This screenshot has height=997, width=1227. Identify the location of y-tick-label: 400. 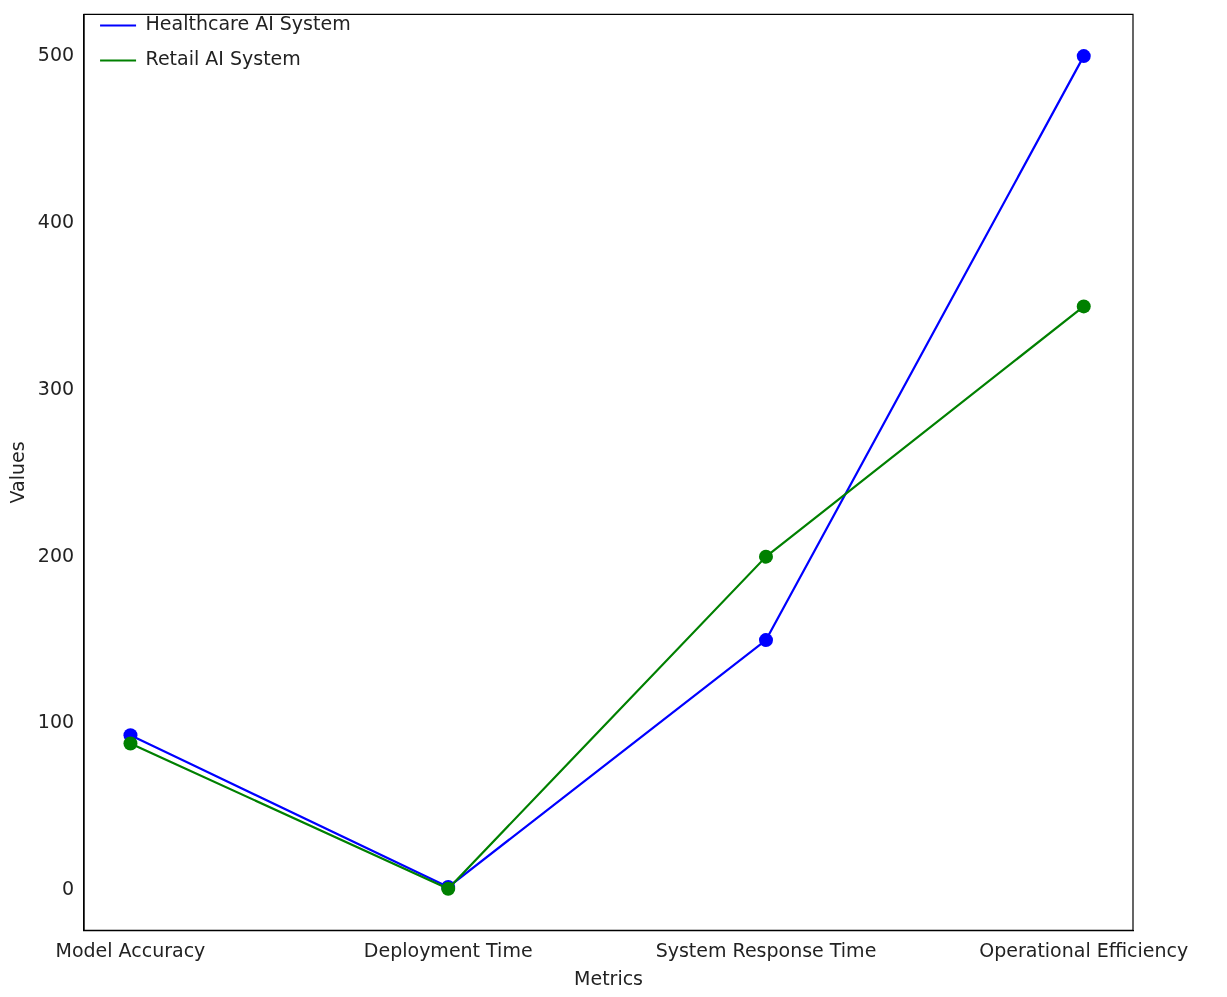
(56, 220).